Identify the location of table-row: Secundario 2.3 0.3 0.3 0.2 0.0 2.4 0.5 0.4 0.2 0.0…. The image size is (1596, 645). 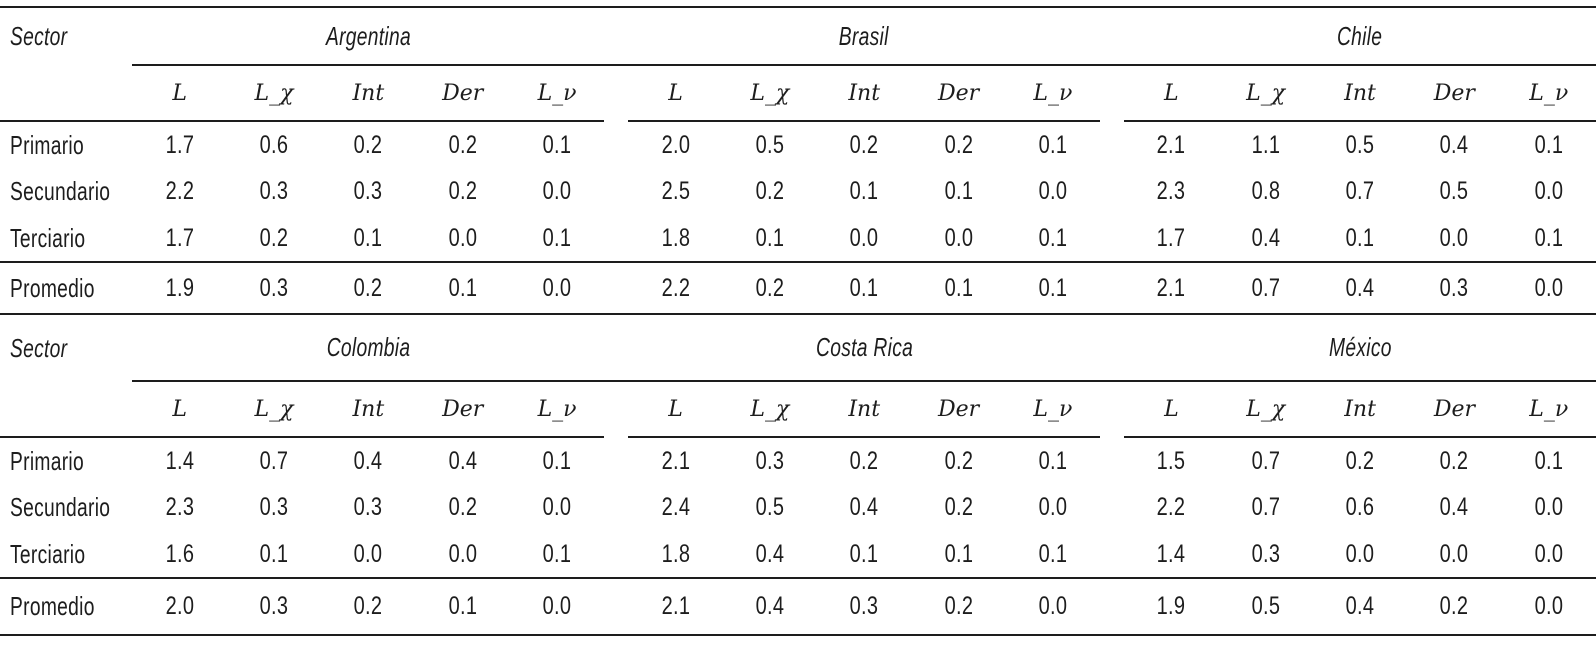
(798, 507).